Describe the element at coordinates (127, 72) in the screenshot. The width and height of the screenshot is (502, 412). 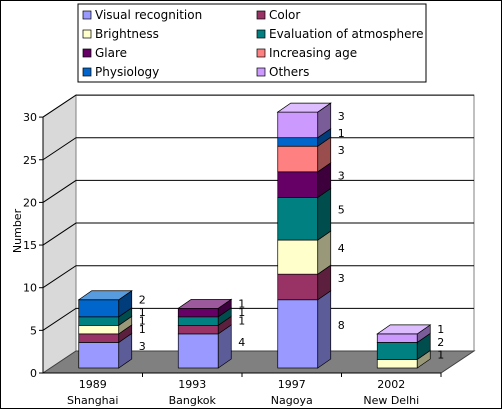
I see `legend-label: Physiology` at that location.